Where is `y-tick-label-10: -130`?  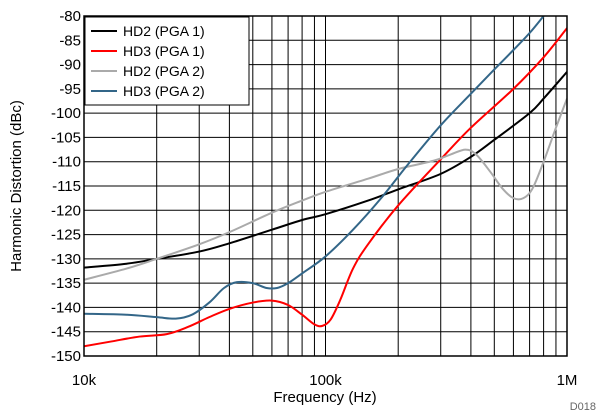 y-tick-label-10: -130 is located at coordinates (66, 259).